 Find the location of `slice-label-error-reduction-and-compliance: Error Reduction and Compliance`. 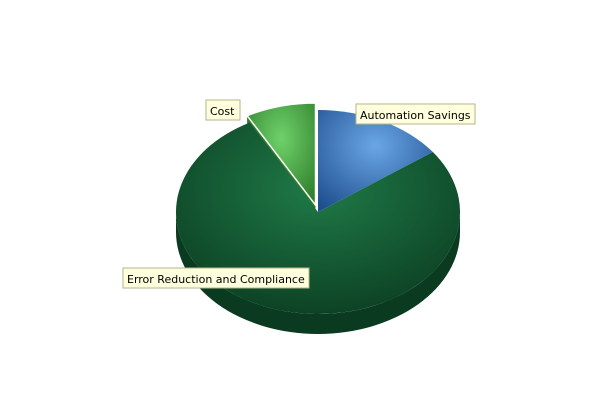

slice-label-error-reduction-and-compliance: Error Reduction and Compliance is located at coordinates (216, 278).